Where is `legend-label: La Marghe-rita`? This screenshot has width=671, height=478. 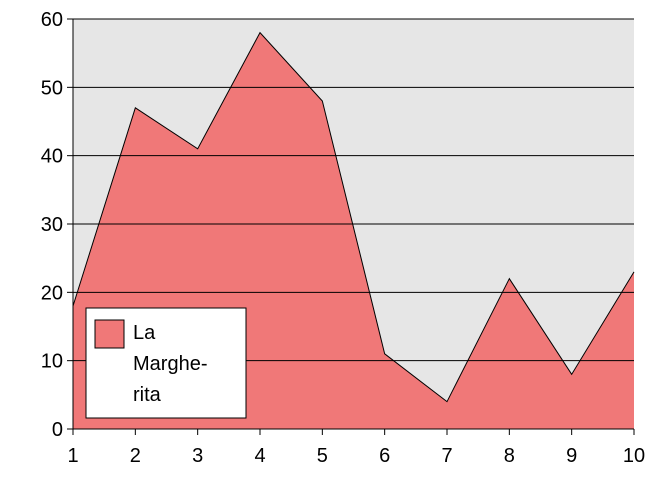 legend-label: La Marghe-rita is located at coordinates (170, 364).